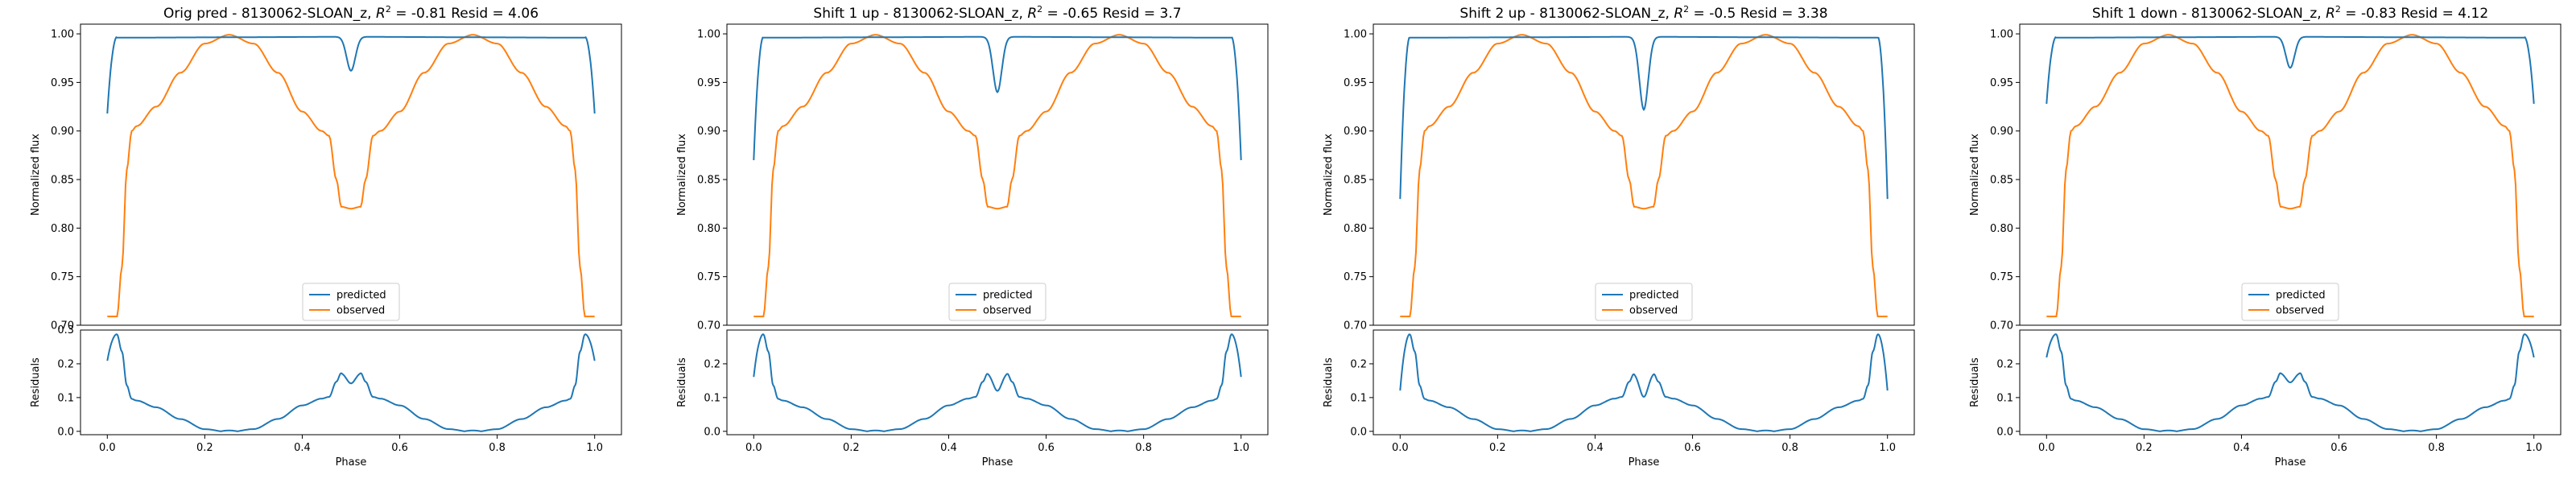 Image resolution: width=2576 pixels, height=483 pixels. What do you see at coordinates (1497, 448) in the screenshot?
I see `xtick-label: 0.2` at bounding box center [1497, 448].